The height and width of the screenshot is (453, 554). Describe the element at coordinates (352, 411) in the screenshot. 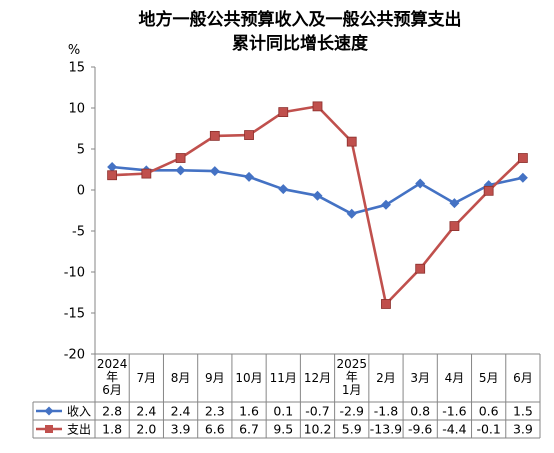

I see `table-value-cell: -2.9` at that location.